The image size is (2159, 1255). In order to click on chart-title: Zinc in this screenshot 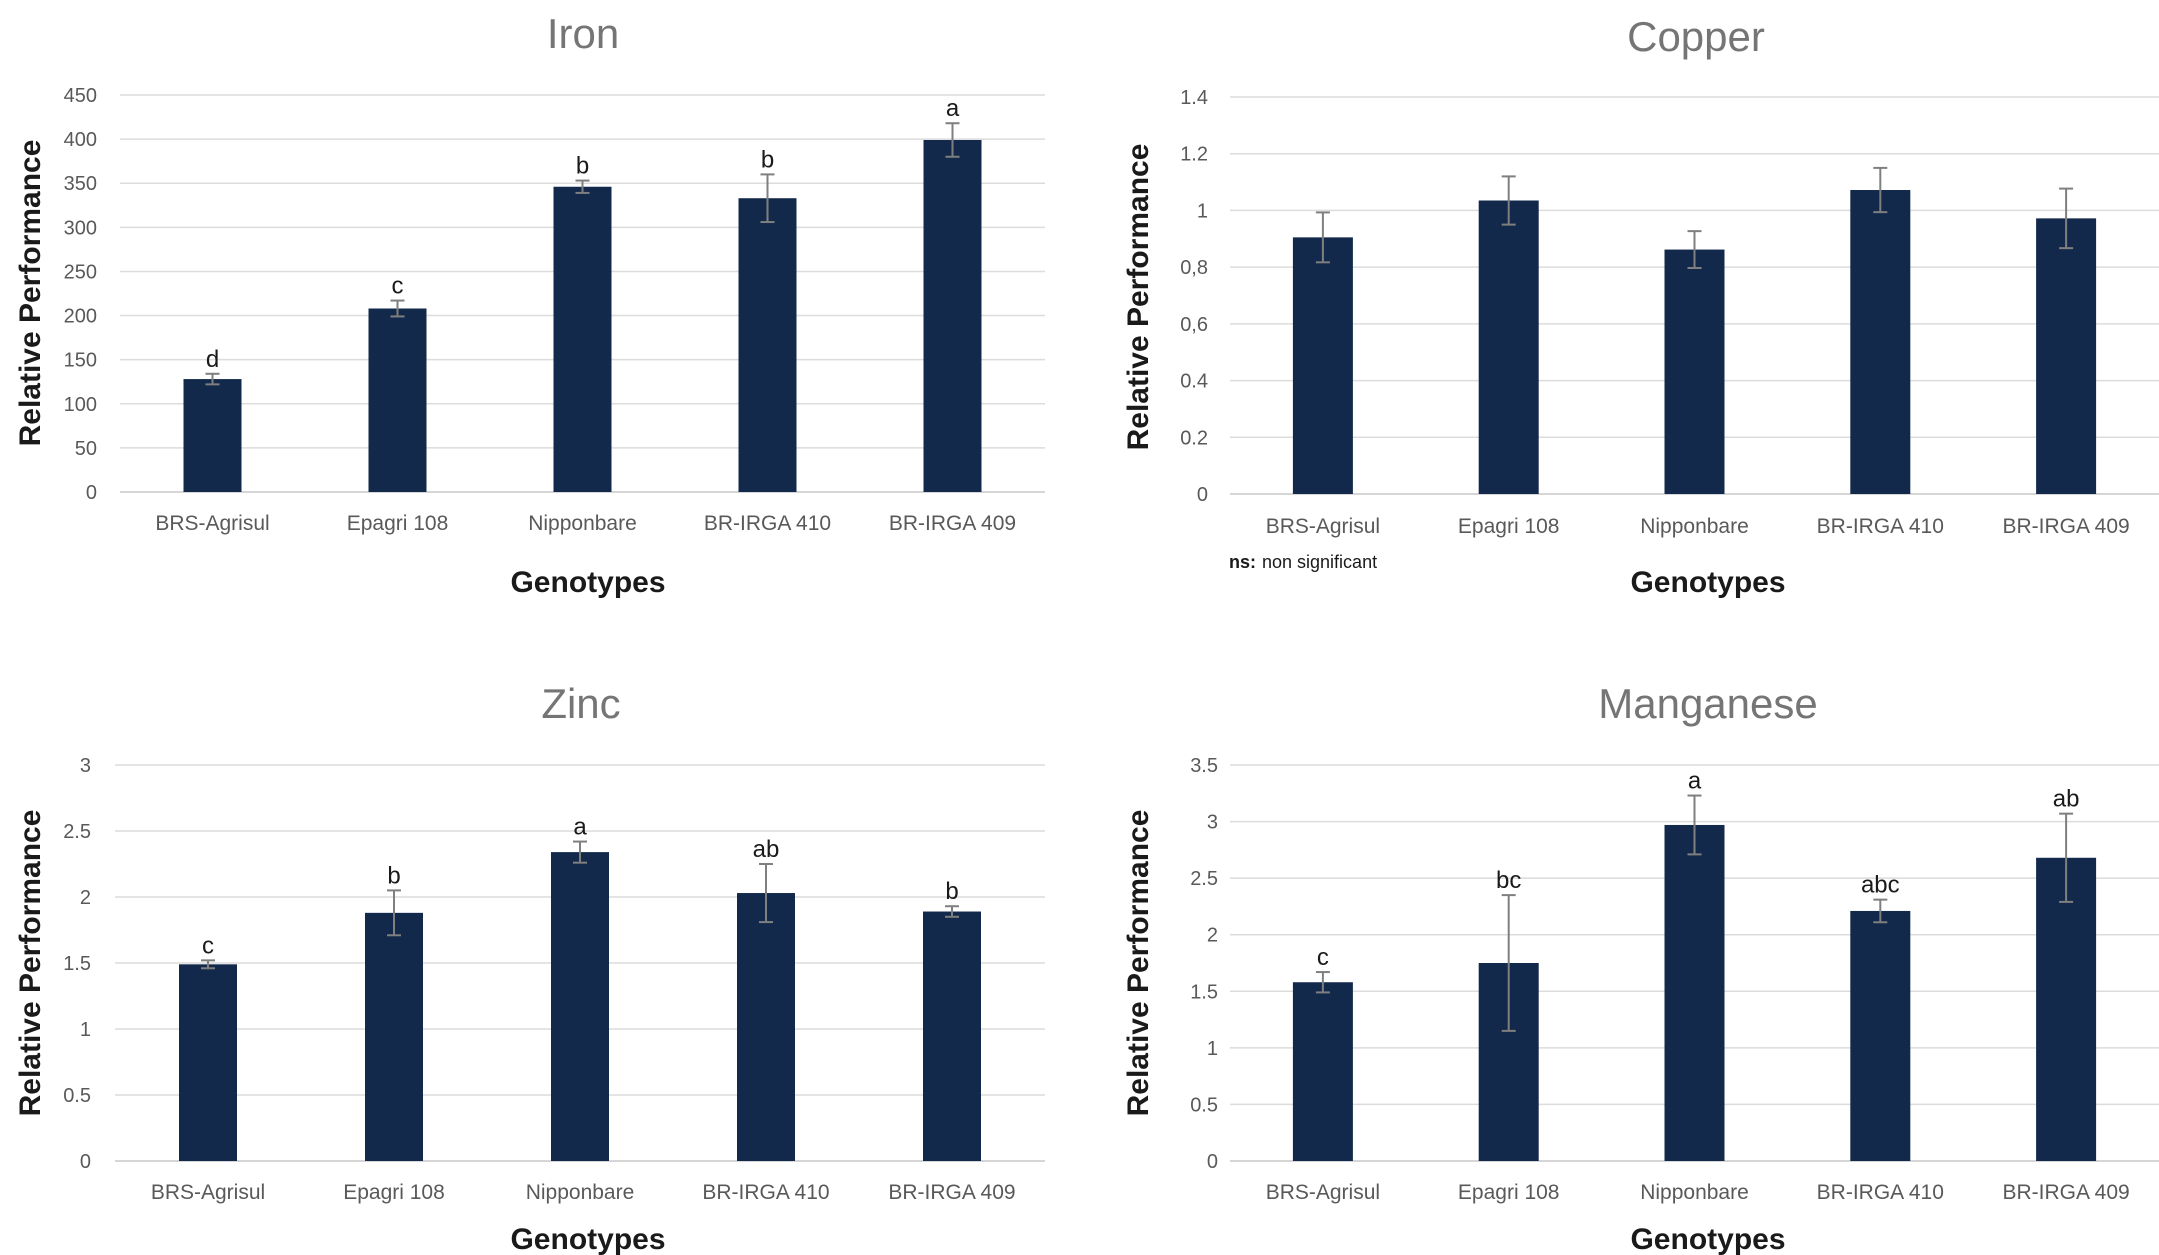, I will do `click(580, 703)`.